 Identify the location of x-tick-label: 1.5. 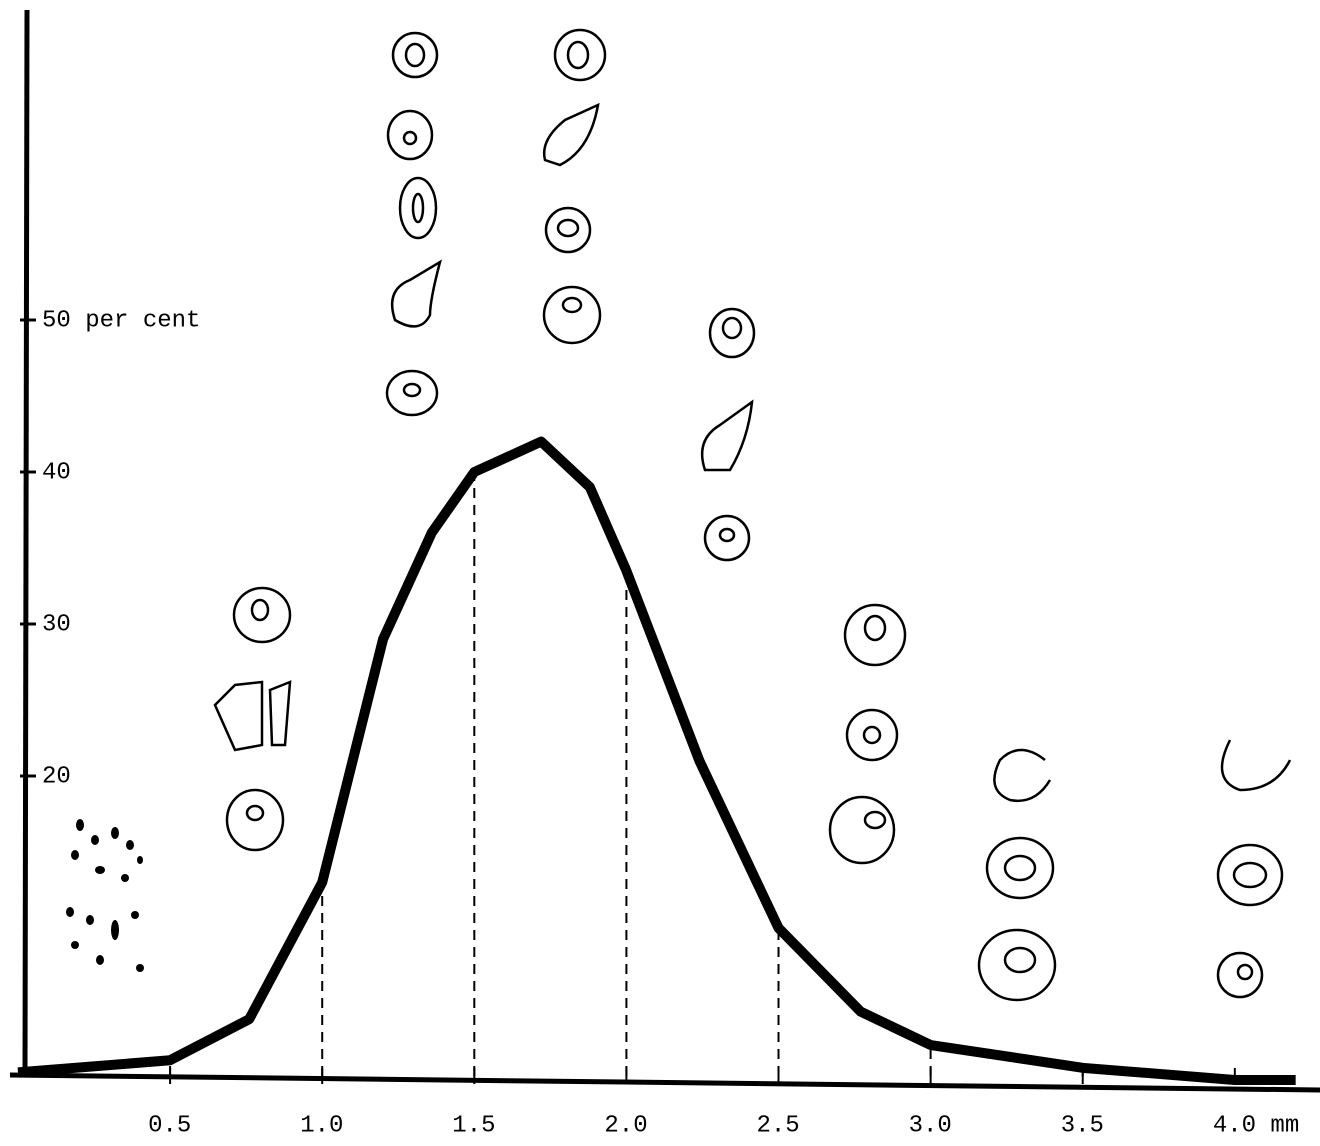
(473, 1125).